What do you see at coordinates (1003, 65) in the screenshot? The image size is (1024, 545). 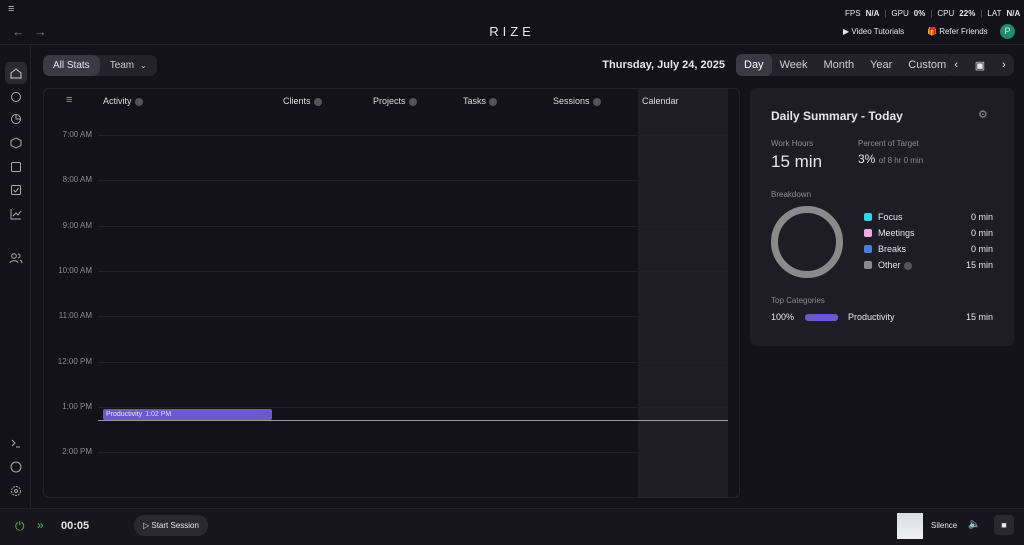 I see `next-day: ›` at bounding box center [1003, 65].